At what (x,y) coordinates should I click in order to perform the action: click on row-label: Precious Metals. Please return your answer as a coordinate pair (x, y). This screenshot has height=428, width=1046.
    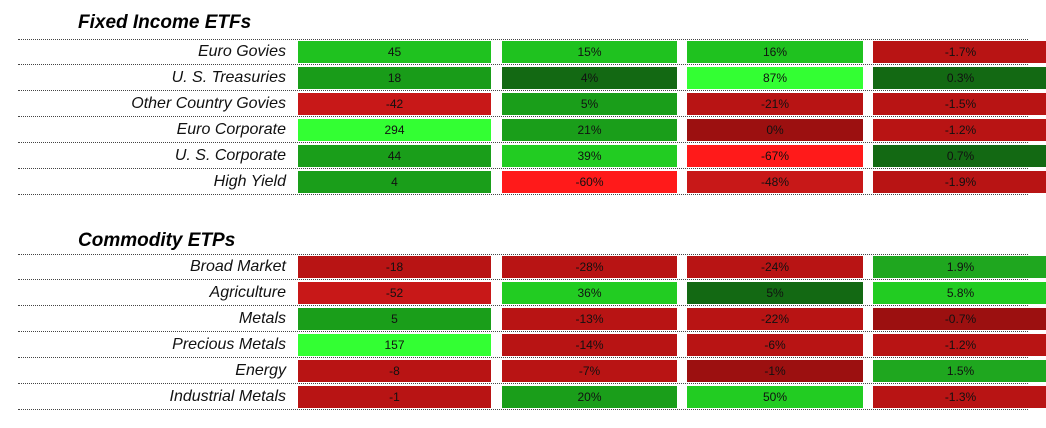
    Looking at the image, I should click on (229, 344).